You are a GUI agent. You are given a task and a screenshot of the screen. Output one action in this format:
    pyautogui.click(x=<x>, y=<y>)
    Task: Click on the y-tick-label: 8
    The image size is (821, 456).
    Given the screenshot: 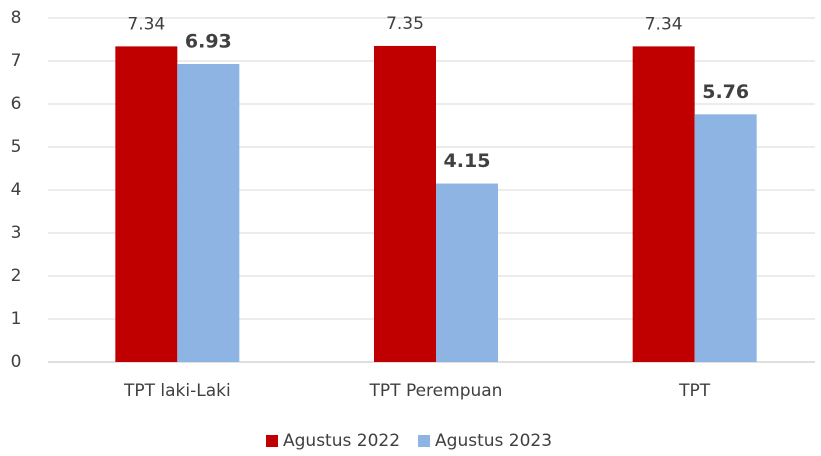 What is the action you would take?
    pyautogui.click(x=16, y=18)
    